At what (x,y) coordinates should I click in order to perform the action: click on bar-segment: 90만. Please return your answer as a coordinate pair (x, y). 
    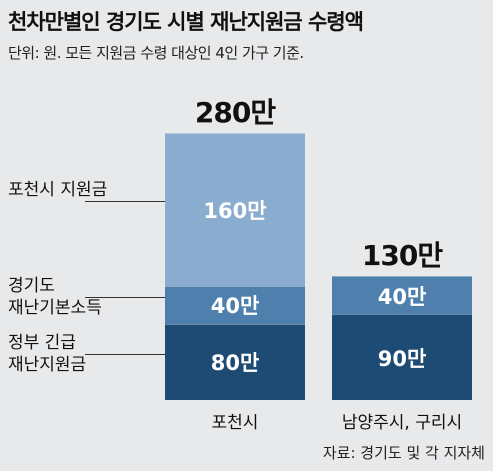
    Looking at the image, I should click on (402, 357).